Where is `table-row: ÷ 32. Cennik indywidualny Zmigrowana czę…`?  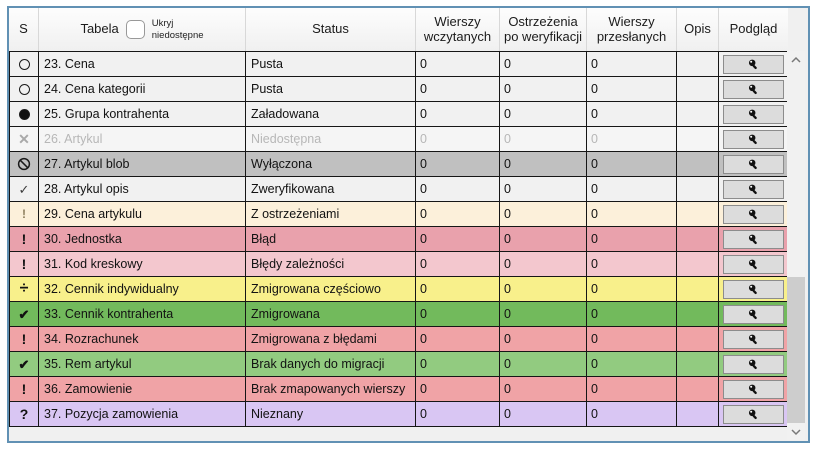
table-row: ÷ 32. Cennik indywidualny Zmigrowana czę… is located at coordinates (398, 289).